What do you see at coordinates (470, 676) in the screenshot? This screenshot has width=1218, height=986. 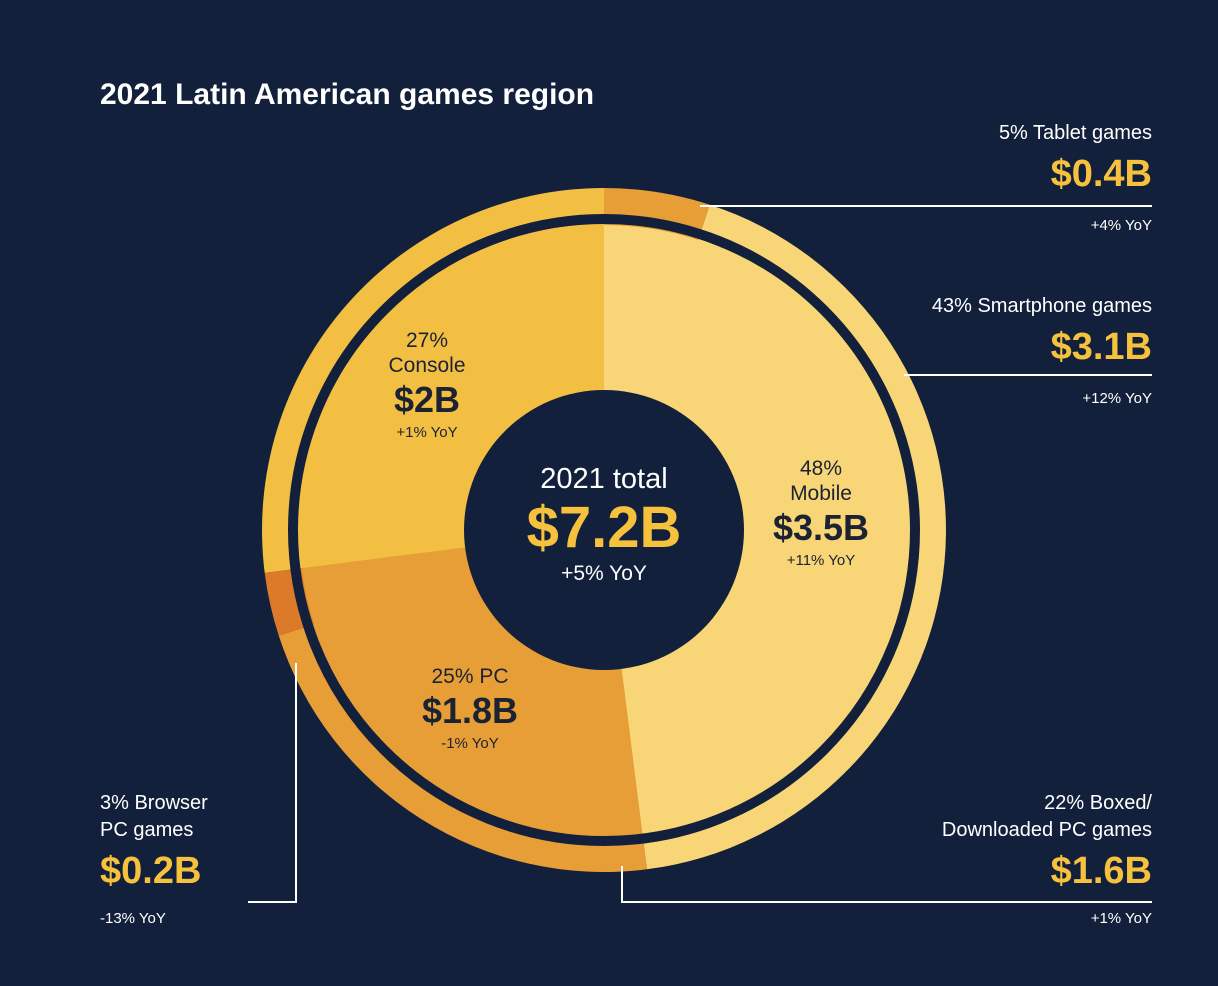 I see `pc-percent: 25% PC` at bounding box center [470, 676].